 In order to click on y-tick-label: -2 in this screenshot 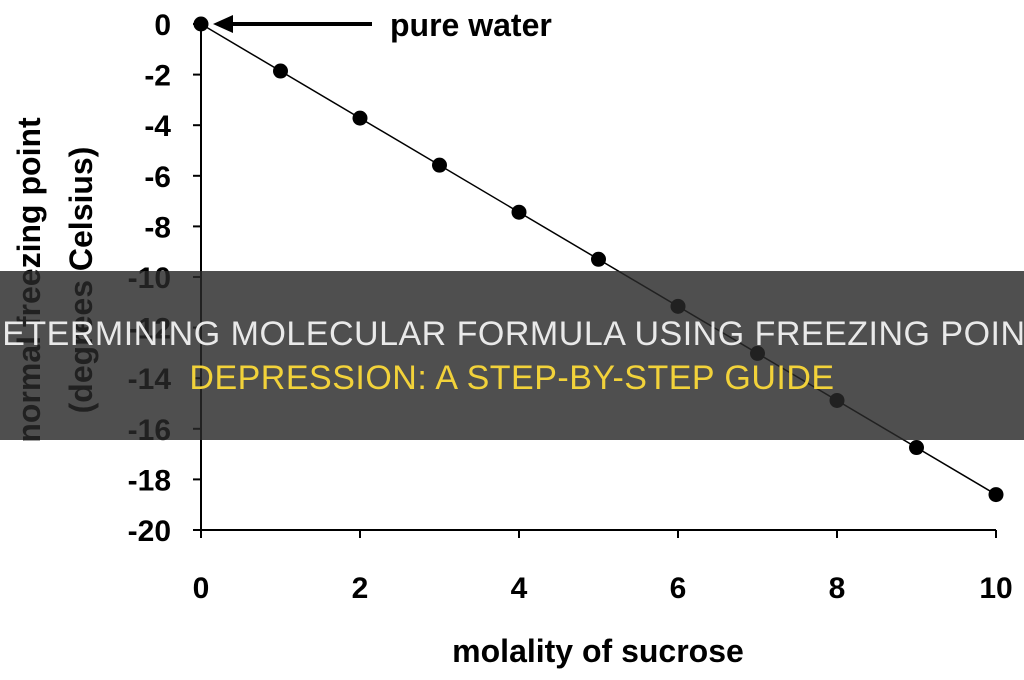, I will do `click(157, 76)`.